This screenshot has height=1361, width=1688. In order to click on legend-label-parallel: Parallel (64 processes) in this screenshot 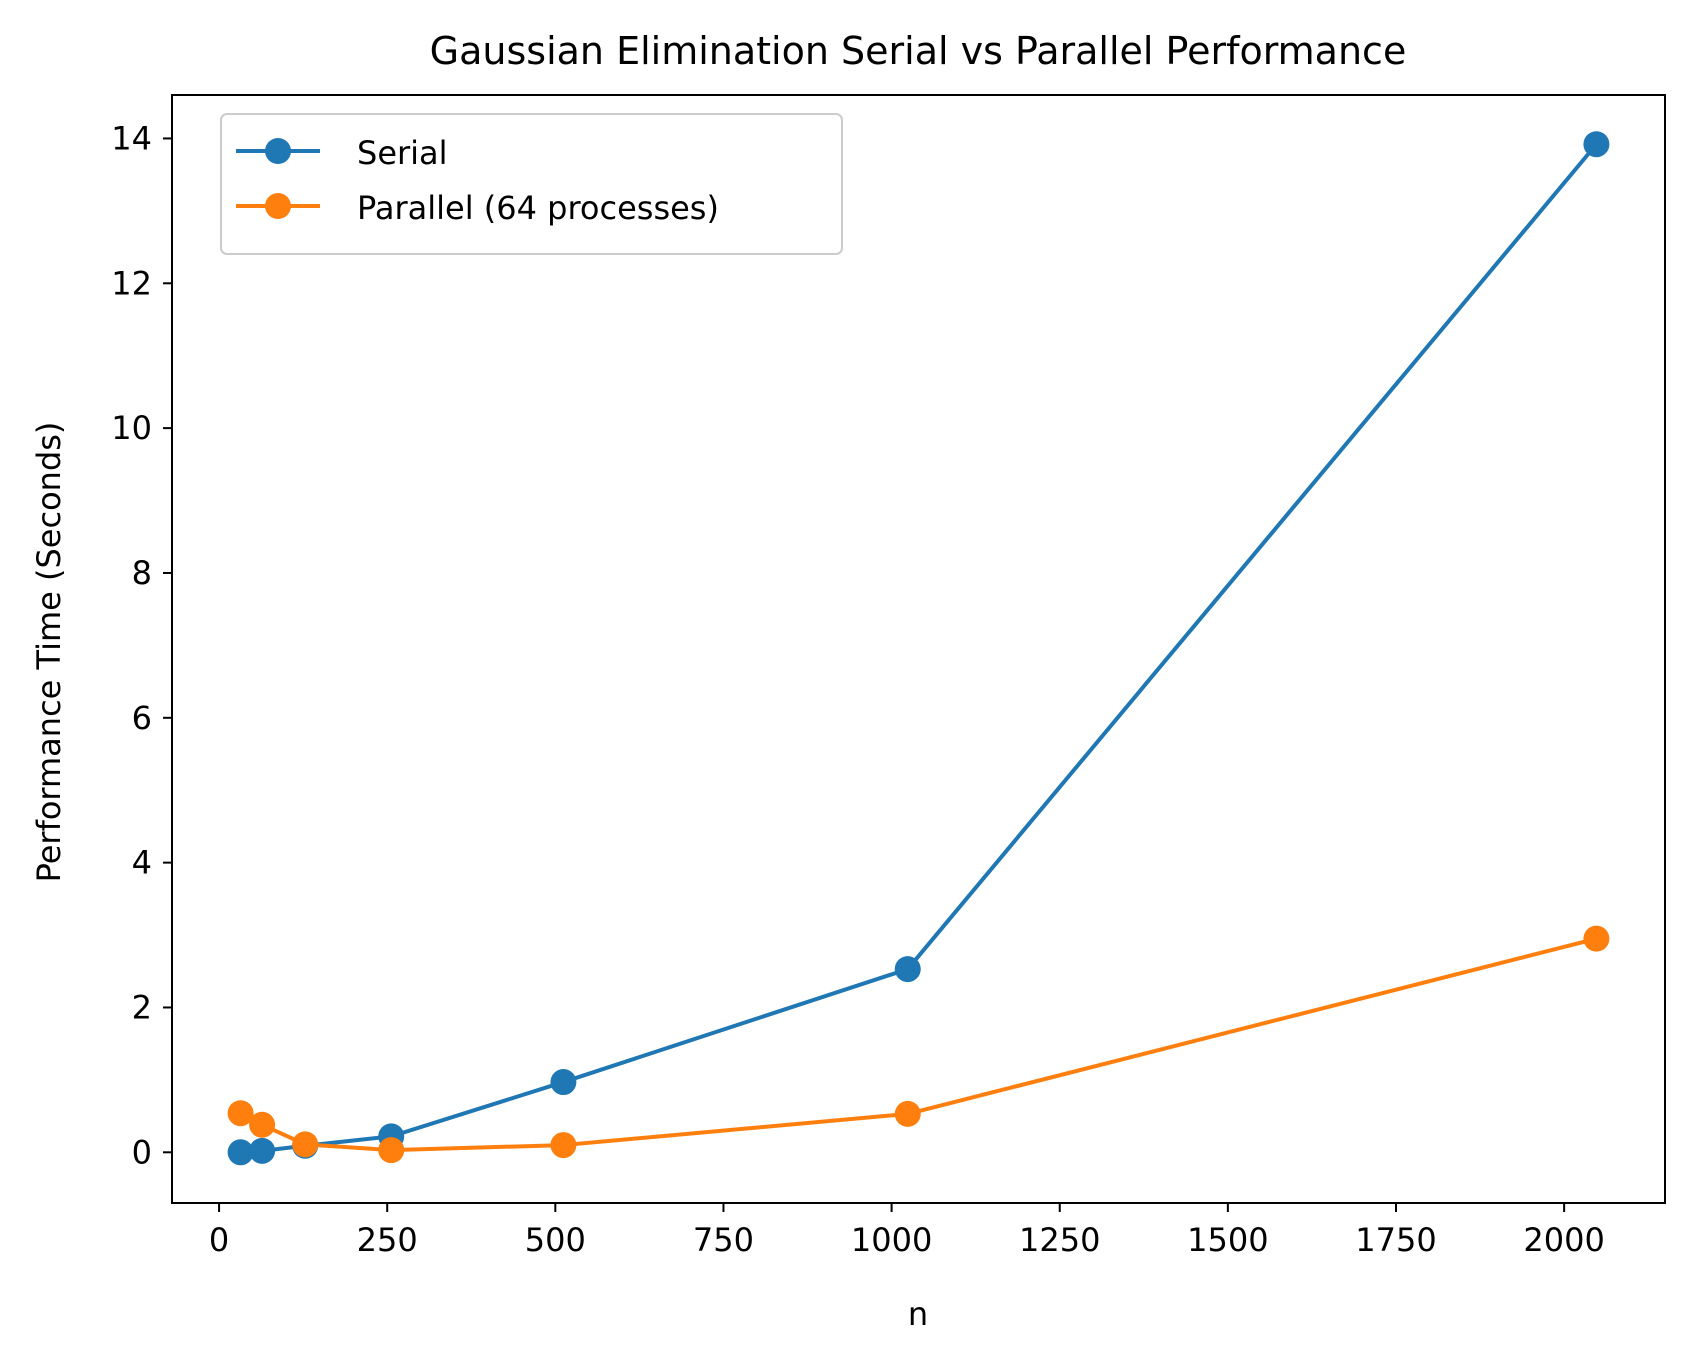, I will do `click(538, 208)`.